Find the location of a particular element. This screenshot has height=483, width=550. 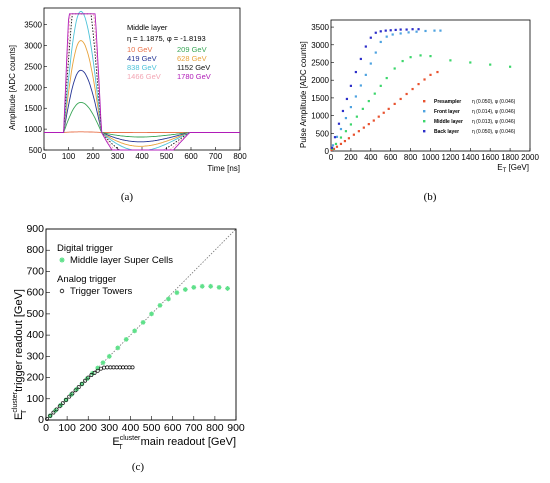

panel-b-xtick-label: 1800 is located at coordinates (510, 157).